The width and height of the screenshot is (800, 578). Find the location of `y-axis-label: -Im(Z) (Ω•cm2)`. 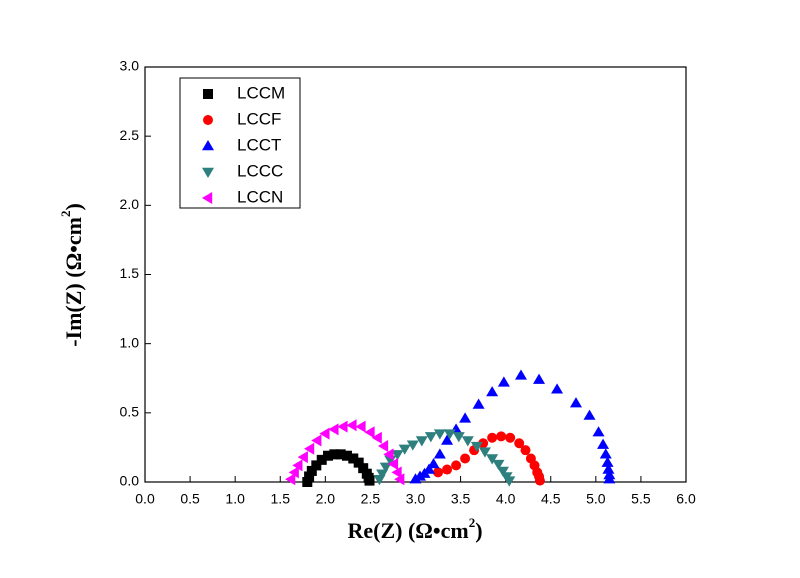

y-axis-label: -Im(Z) (Ω•cm2) is located at coordinates (72, 275).